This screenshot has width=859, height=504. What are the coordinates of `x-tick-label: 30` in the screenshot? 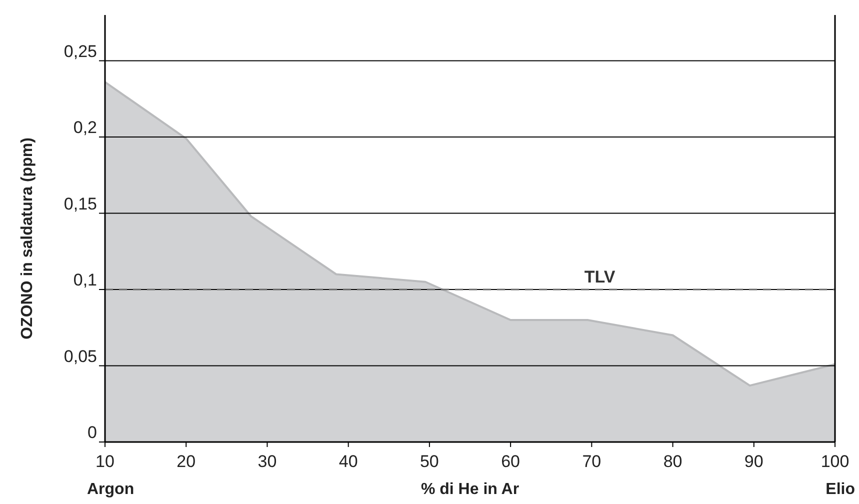 It's located at (267, 461).